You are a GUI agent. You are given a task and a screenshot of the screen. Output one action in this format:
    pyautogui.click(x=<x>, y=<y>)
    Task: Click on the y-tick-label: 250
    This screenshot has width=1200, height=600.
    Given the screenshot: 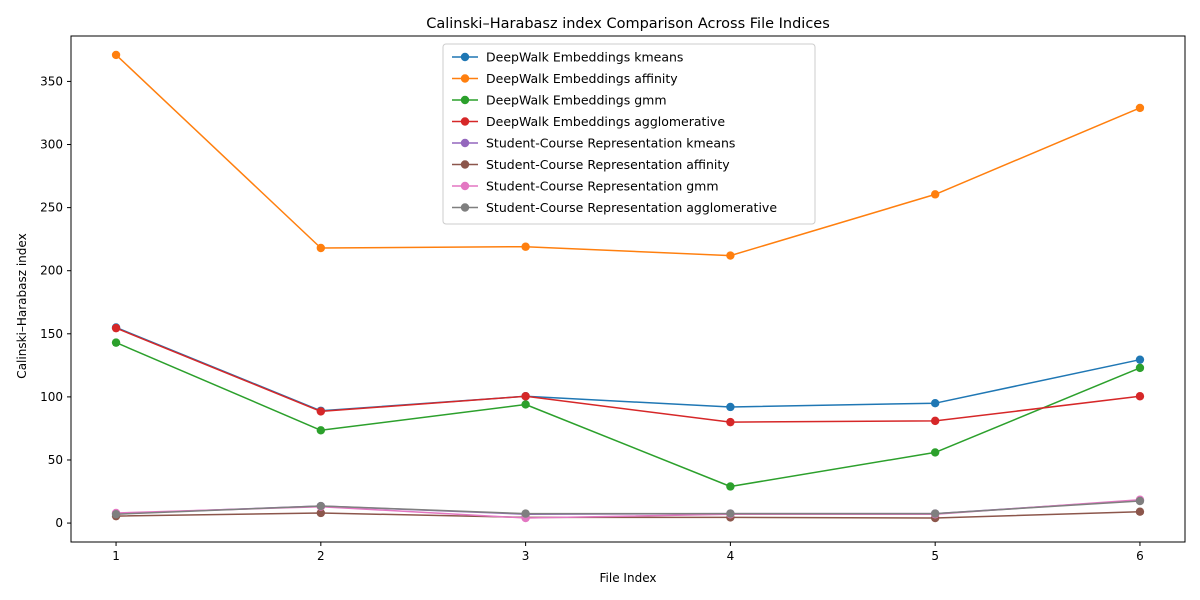 What is the action you would take?
    pyautogui.click(x=51, y=208)
    